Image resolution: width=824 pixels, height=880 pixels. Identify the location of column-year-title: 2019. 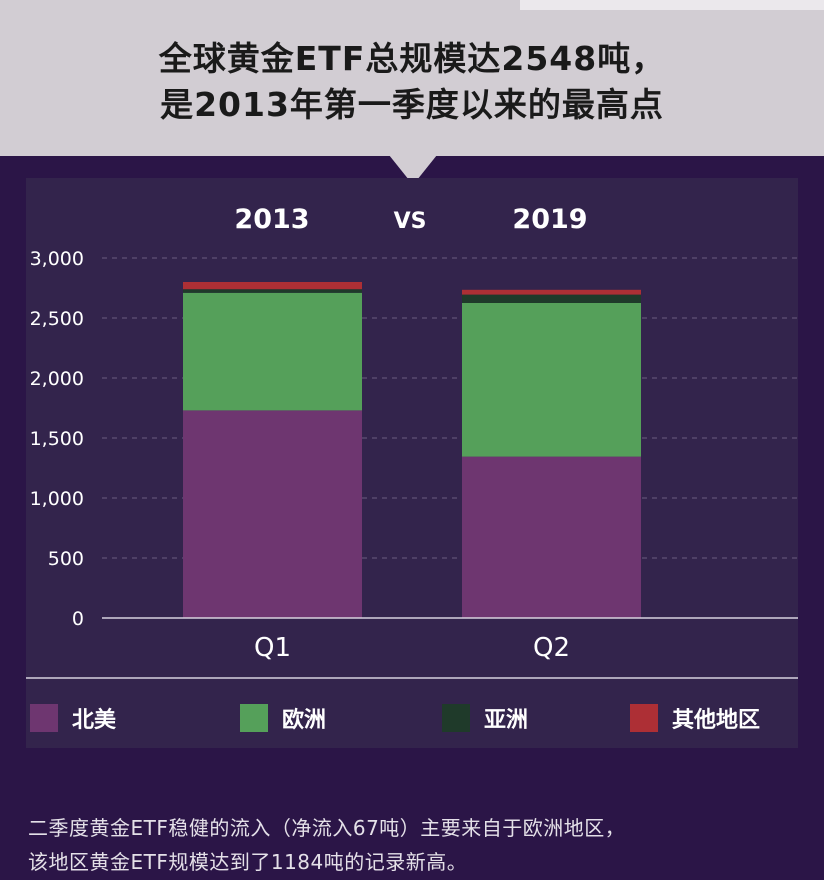
(549, 219).